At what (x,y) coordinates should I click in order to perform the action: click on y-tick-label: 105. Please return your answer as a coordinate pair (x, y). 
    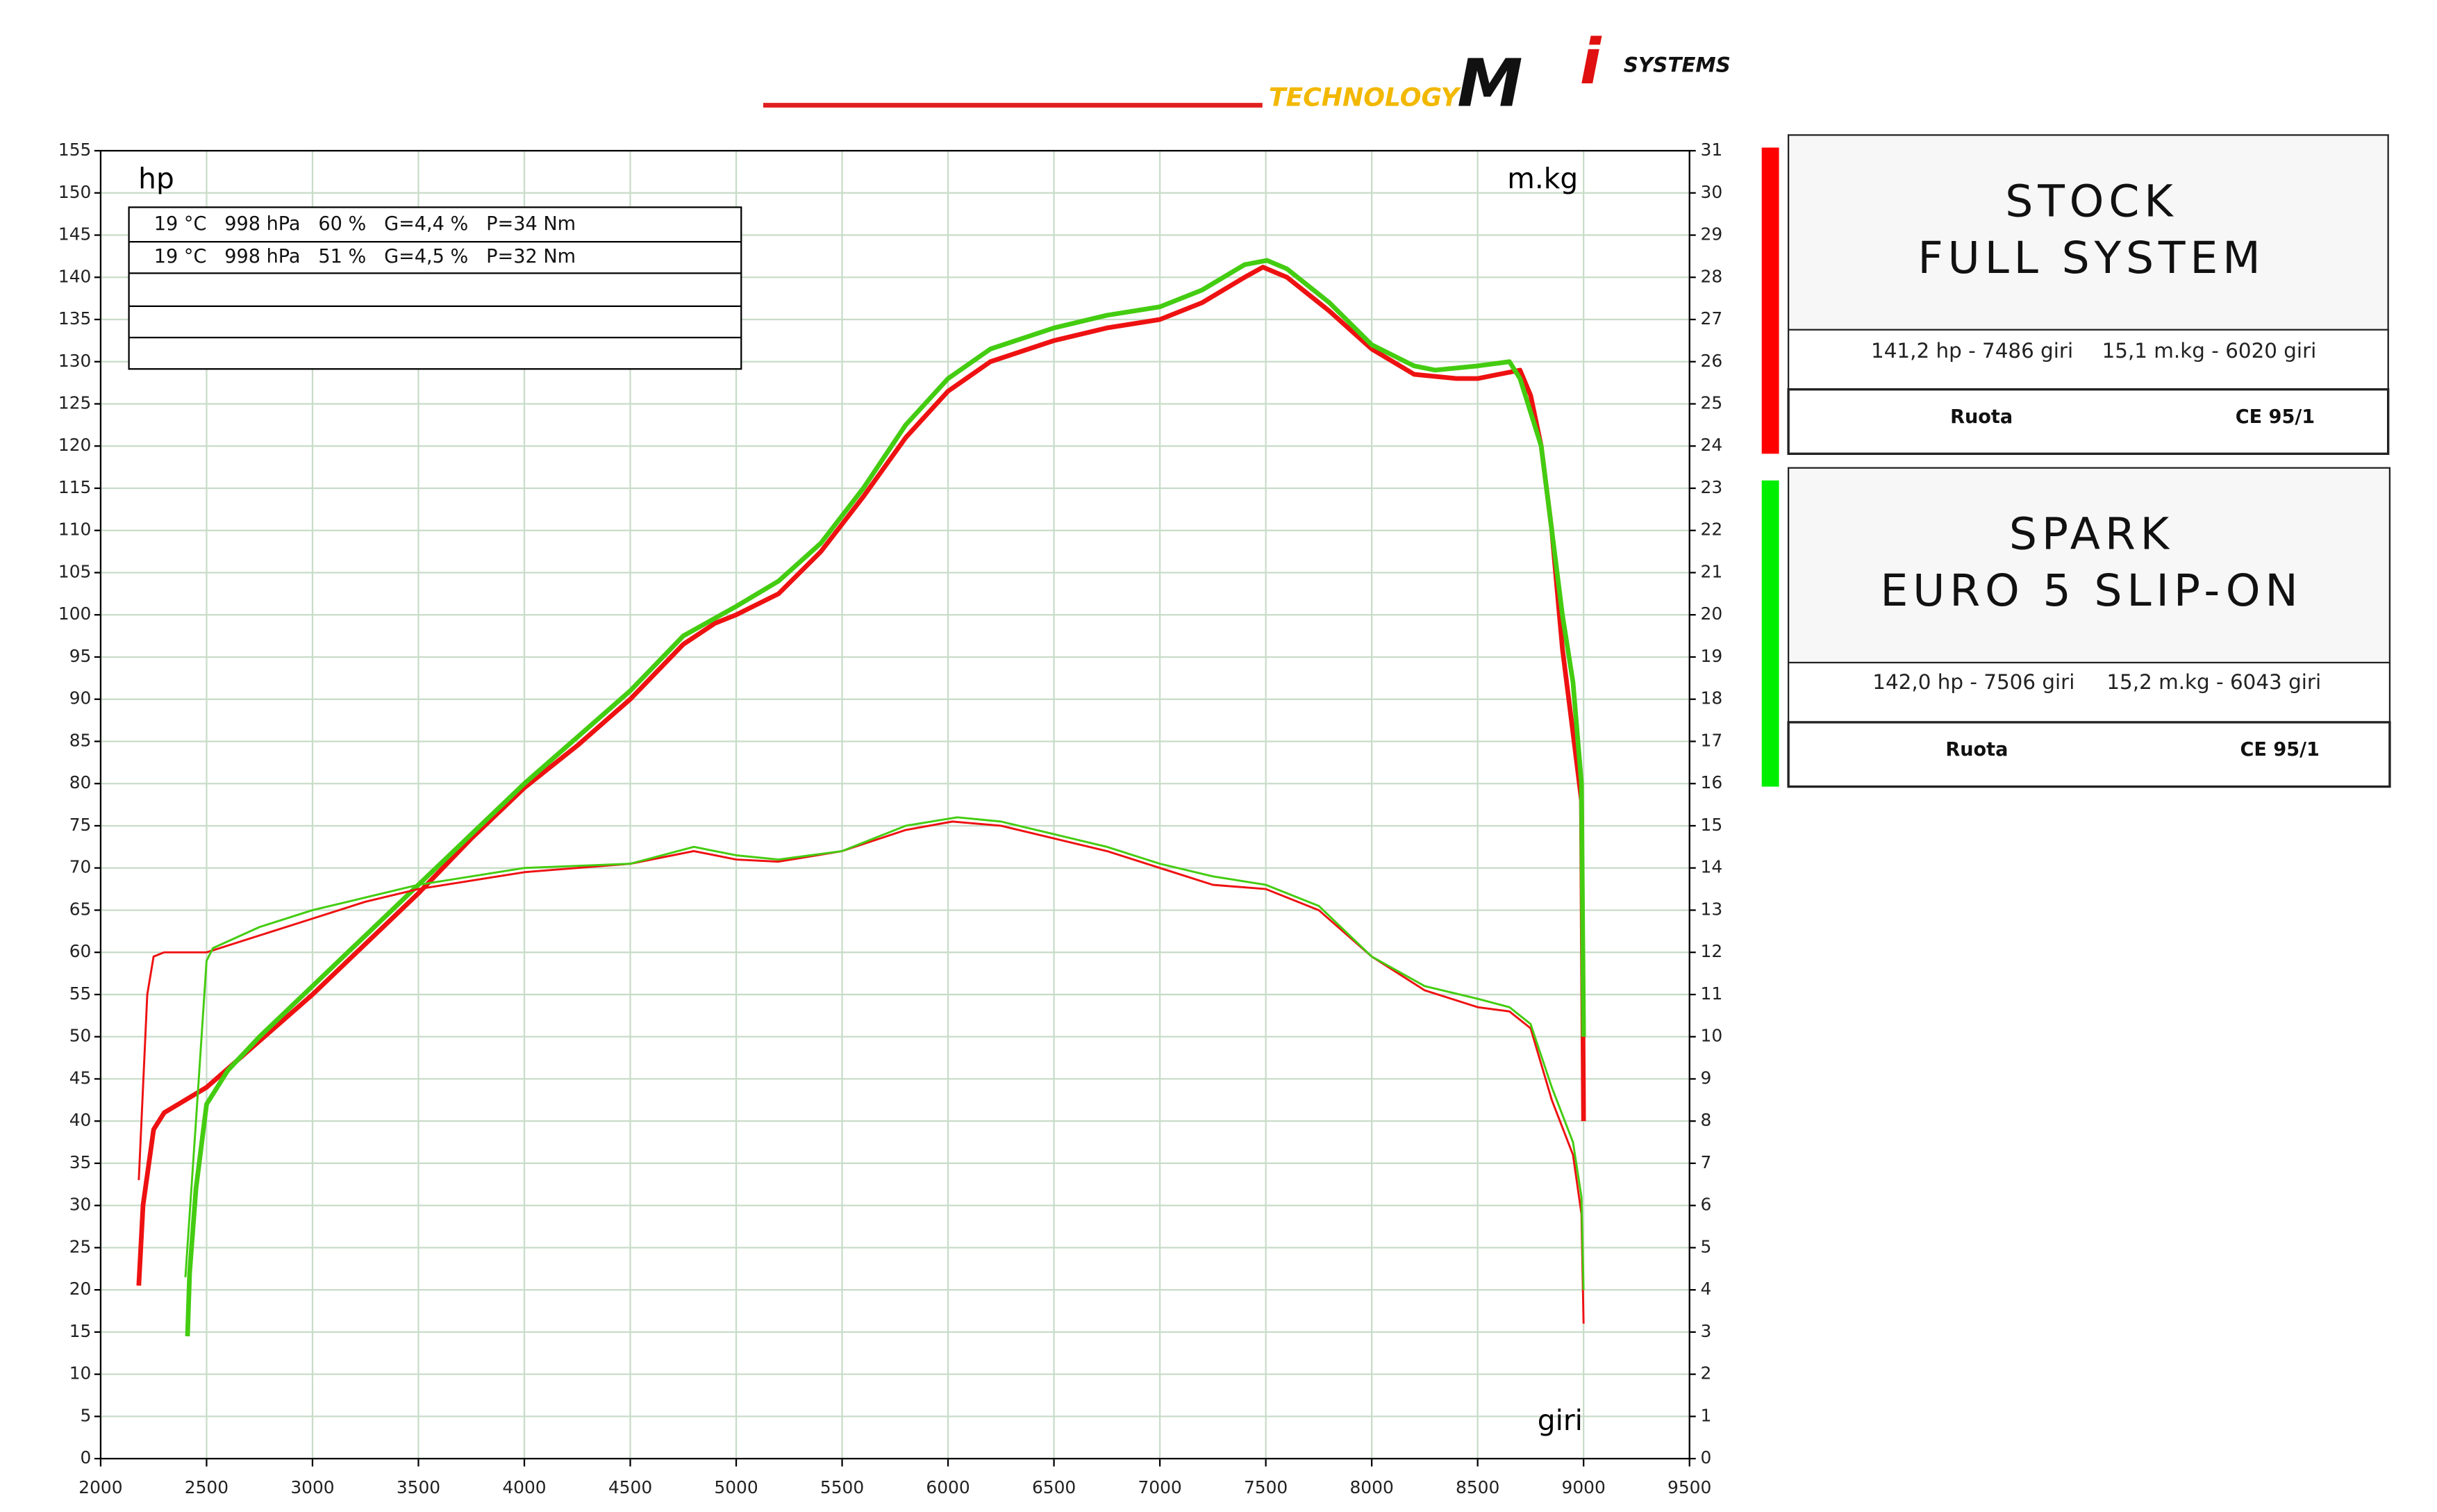
    Looking at the image, I should click on (74, 571).